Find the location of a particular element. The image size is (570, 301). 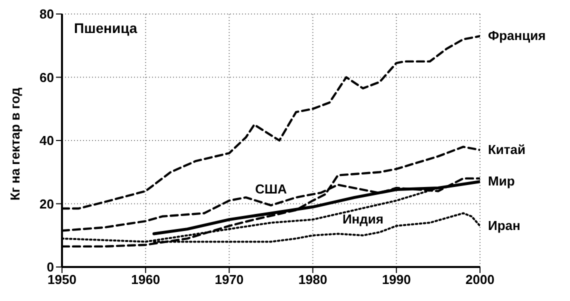

y-tick-label: 60 is located at coordinates (47, 77).